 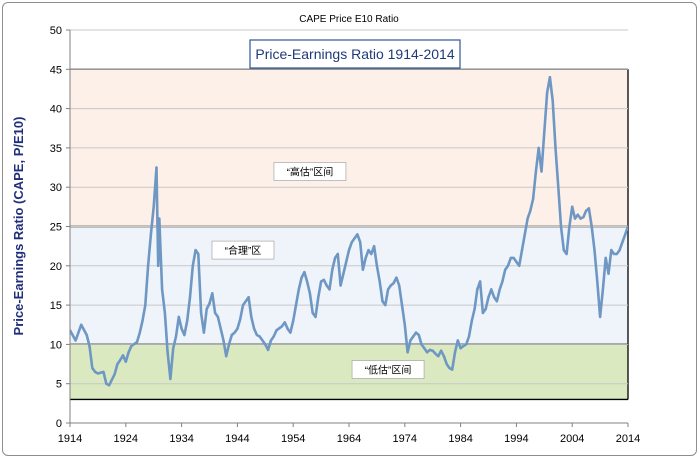 What do you see at coordinates (59, 424) in the screenshot?
I see `y-tick-label-0: 0` at bounding box center [59, 424].